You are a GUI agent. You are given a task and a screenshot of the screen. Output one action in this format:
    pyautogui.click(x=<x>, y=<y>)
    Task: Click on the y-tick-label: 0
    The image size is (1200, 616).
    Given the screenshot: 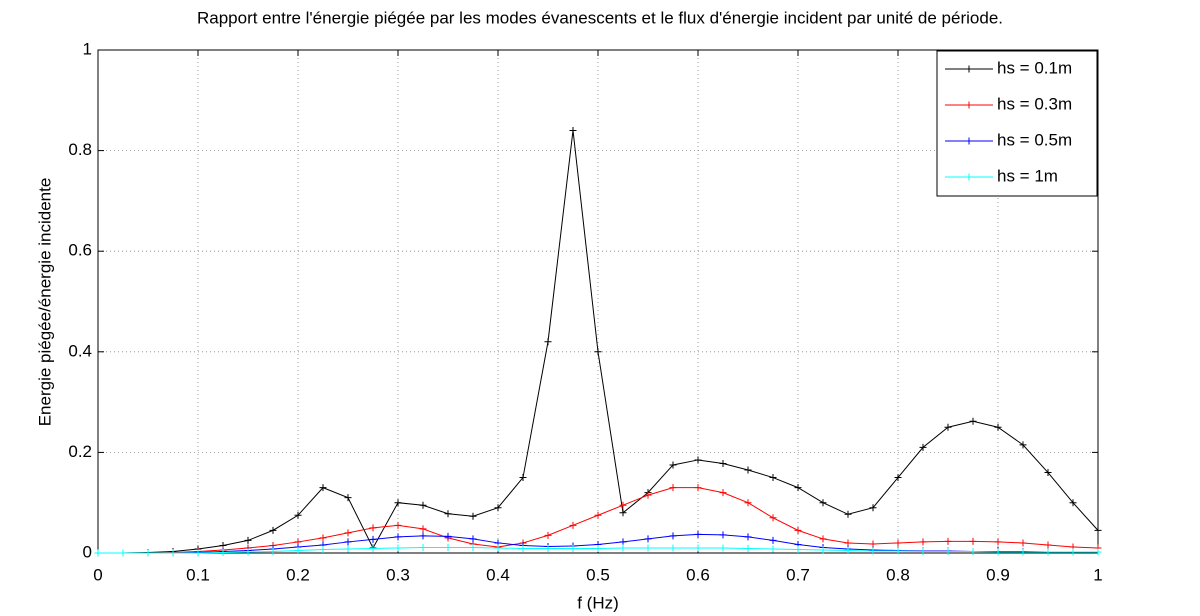 What is the action you would take?
    pyautogui.click(x=87, y=551)
    